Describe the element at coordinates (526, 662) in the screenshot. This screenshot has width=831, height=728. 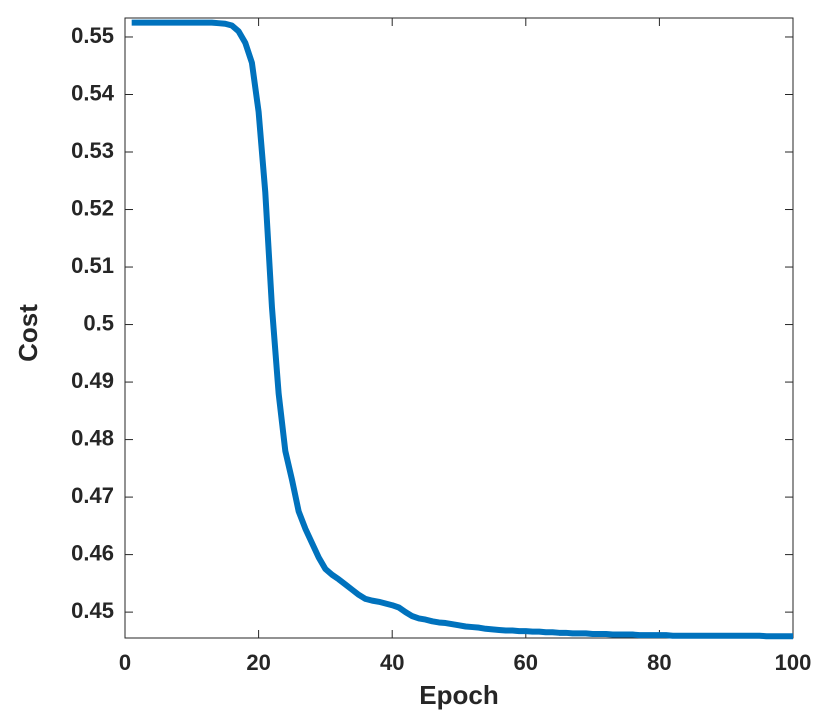
I see `x-tick-label: 60` at that location.